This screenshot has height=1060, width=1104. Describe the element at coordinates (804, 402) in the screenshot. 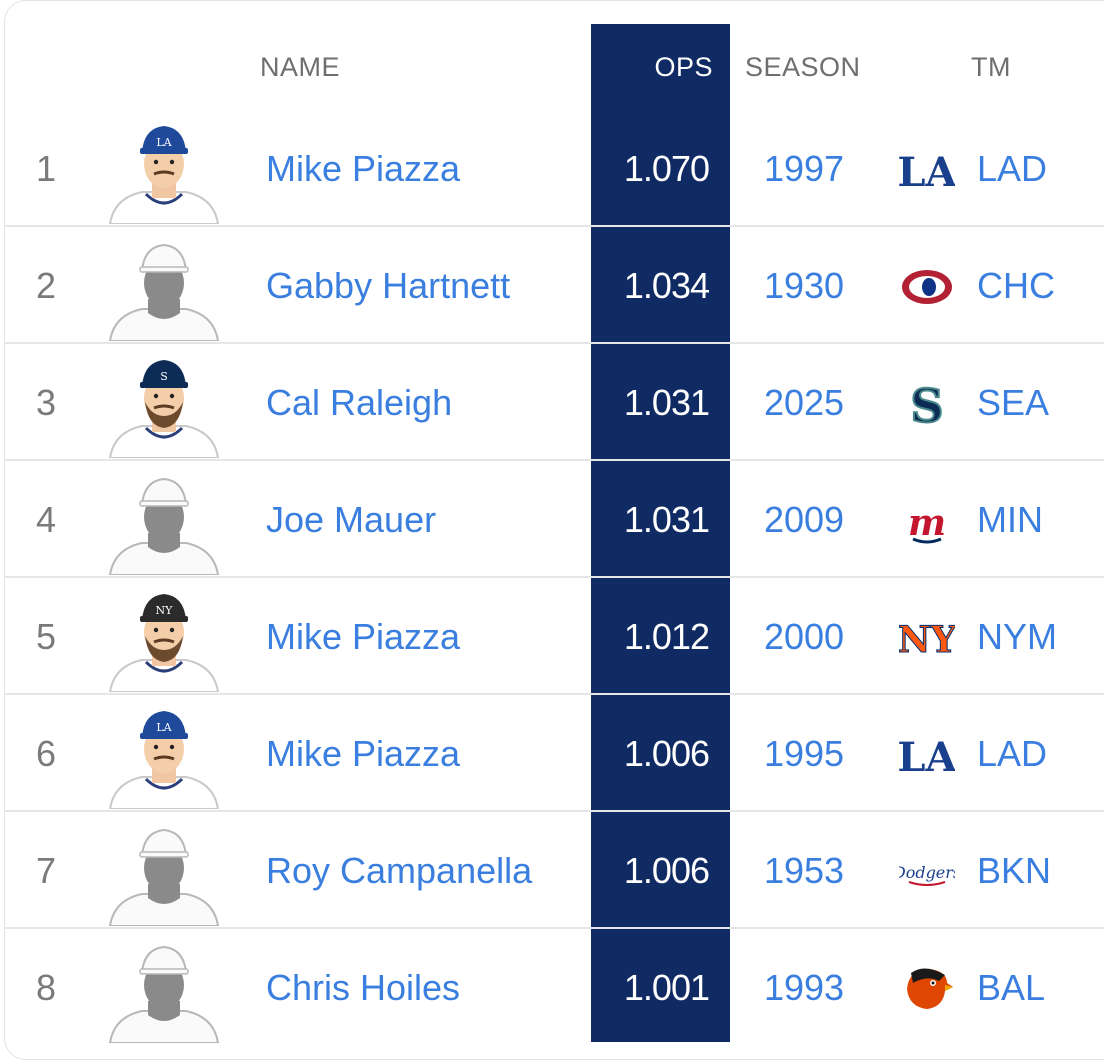

I see `season-link: 2025` at that location.